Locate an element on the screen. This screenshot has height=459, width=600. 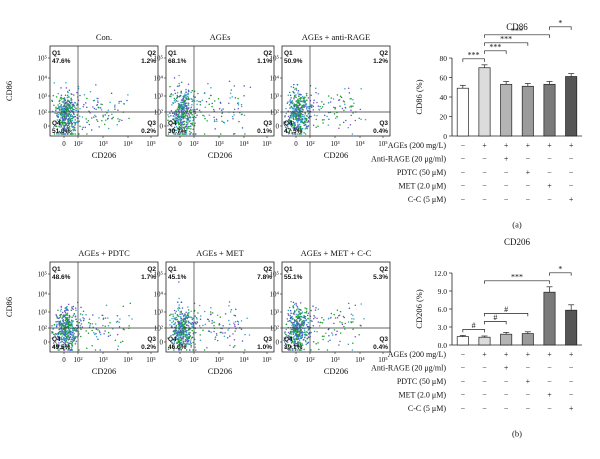
quadrant-value-q2: 1.2% is located at coordinates (148, 61).